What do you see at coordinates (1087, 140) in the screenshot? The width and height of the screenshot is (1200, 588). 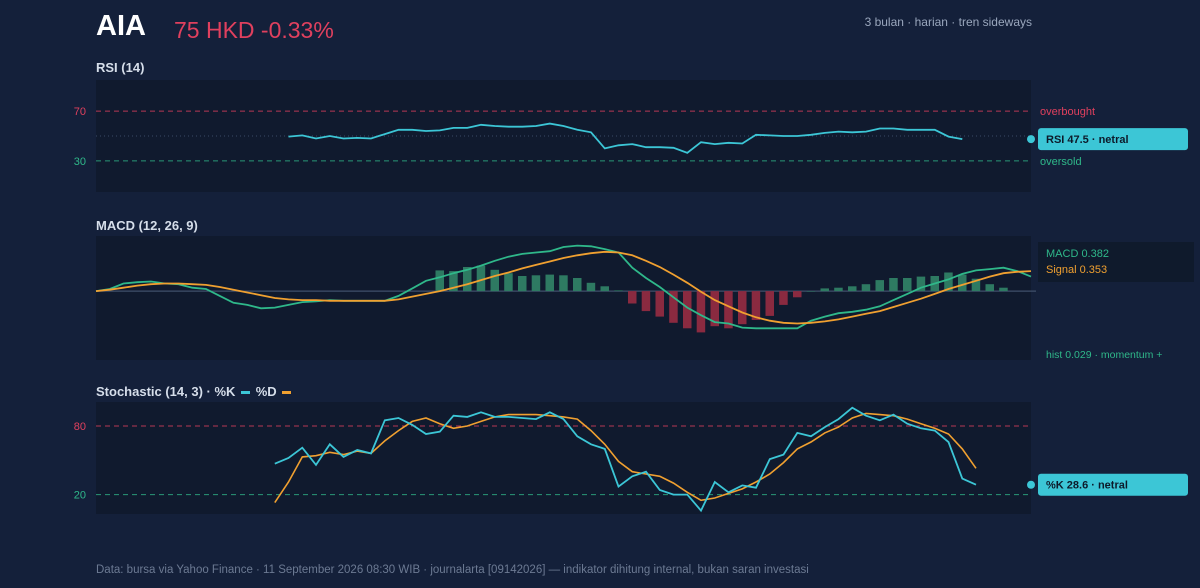 I see `rsi-callout-text: RSI 47.5 · netral` at bounding box center [1087, 140].